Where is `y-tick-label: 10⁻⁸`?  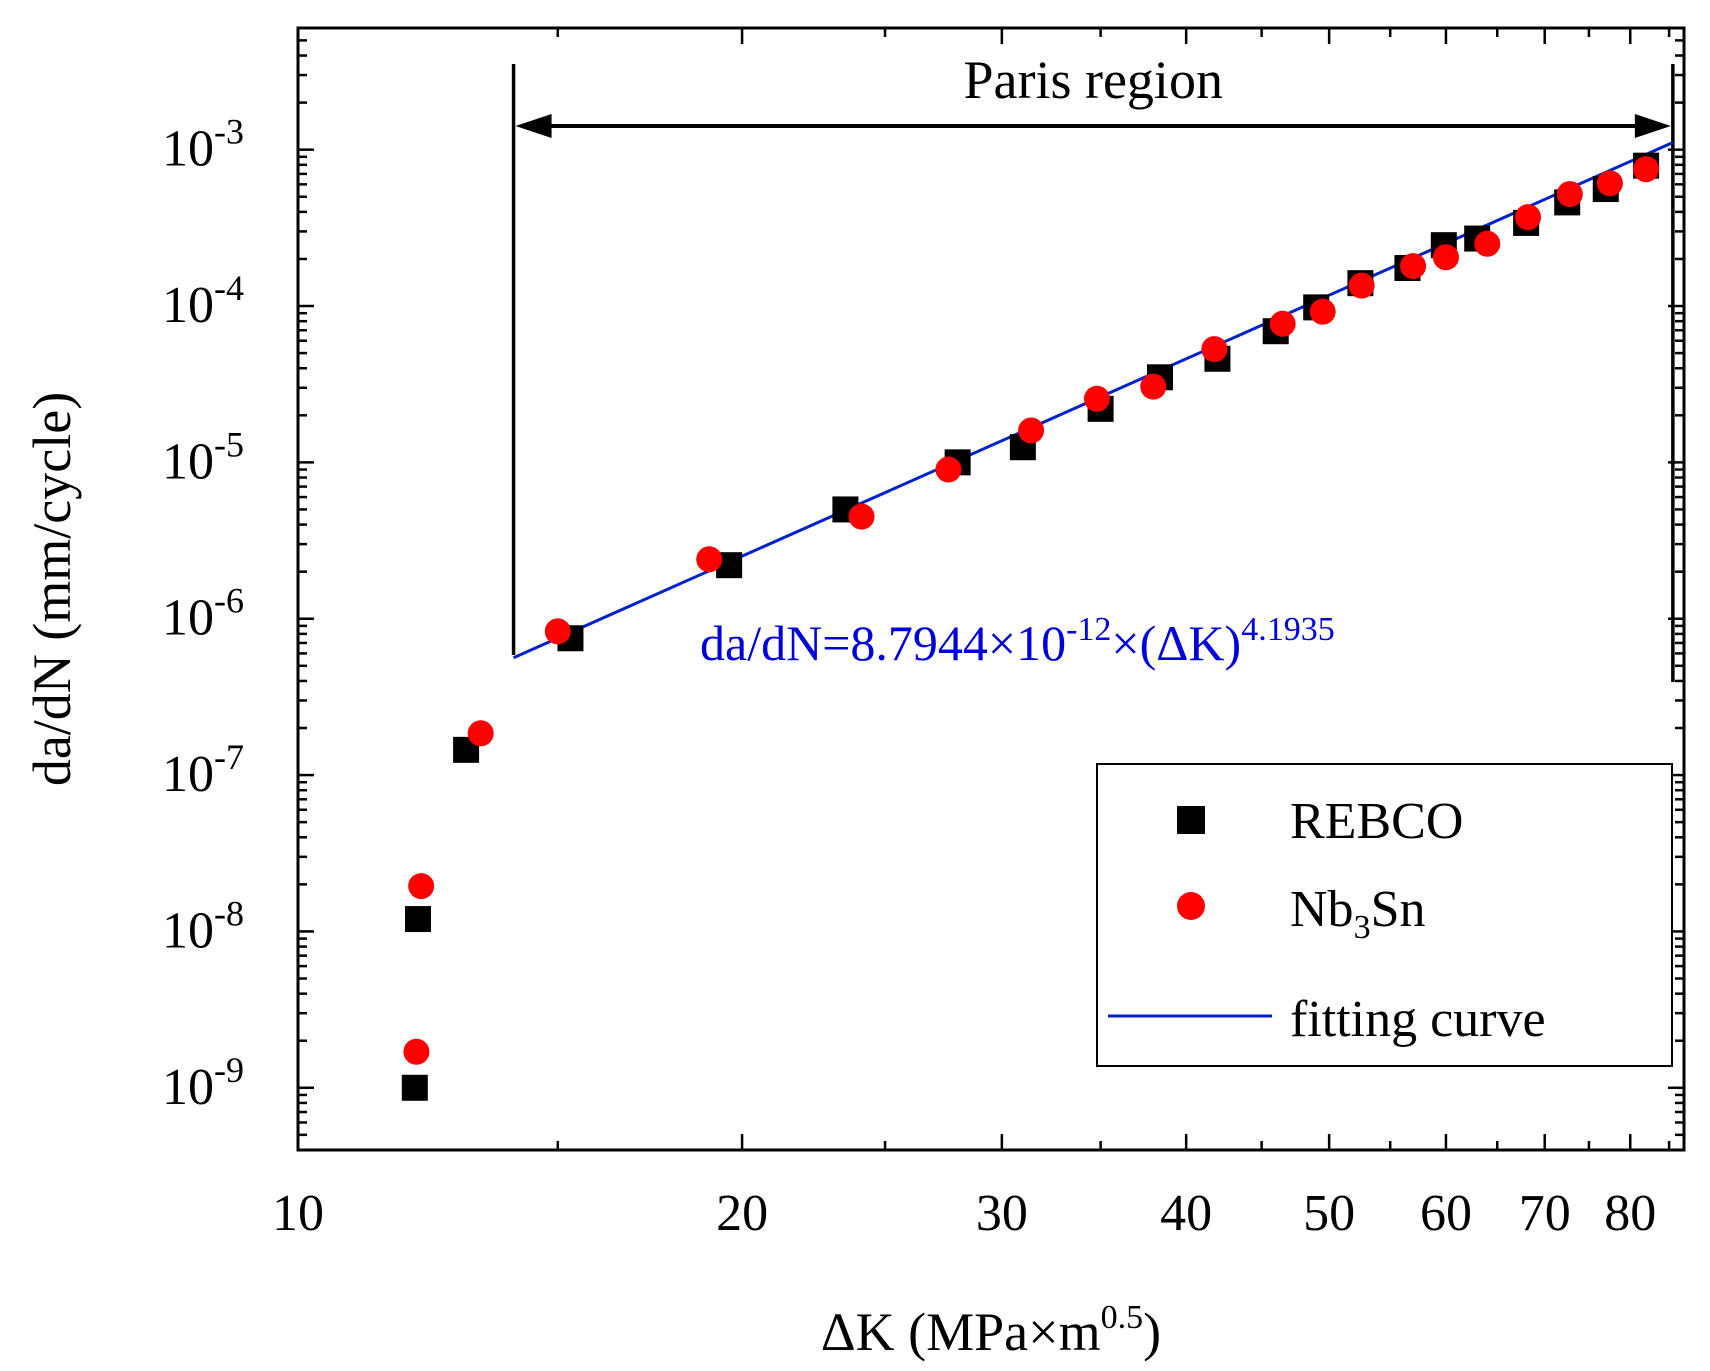
y-tick-label: 10⁻⁸ is located at coordinates (203, 926).